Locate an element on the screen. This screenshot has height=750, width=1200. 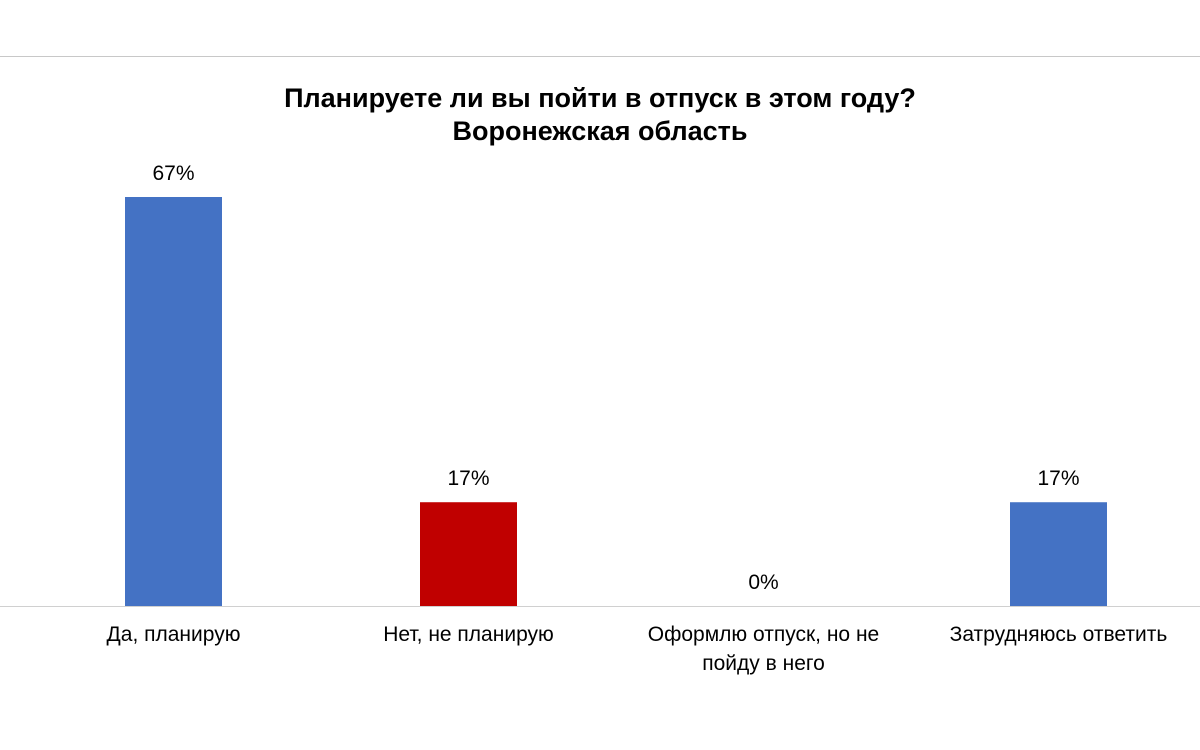
category-label-2: Нет, не планирую is located at coordinates (468, 634).